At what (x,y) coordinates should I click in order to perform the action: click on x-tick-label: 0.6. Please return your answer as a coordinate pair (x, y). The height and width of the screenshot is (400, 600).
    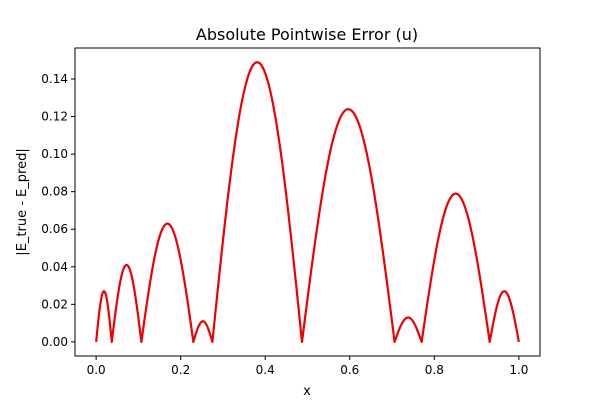
    Looking at the image, I should click on (349, 370).